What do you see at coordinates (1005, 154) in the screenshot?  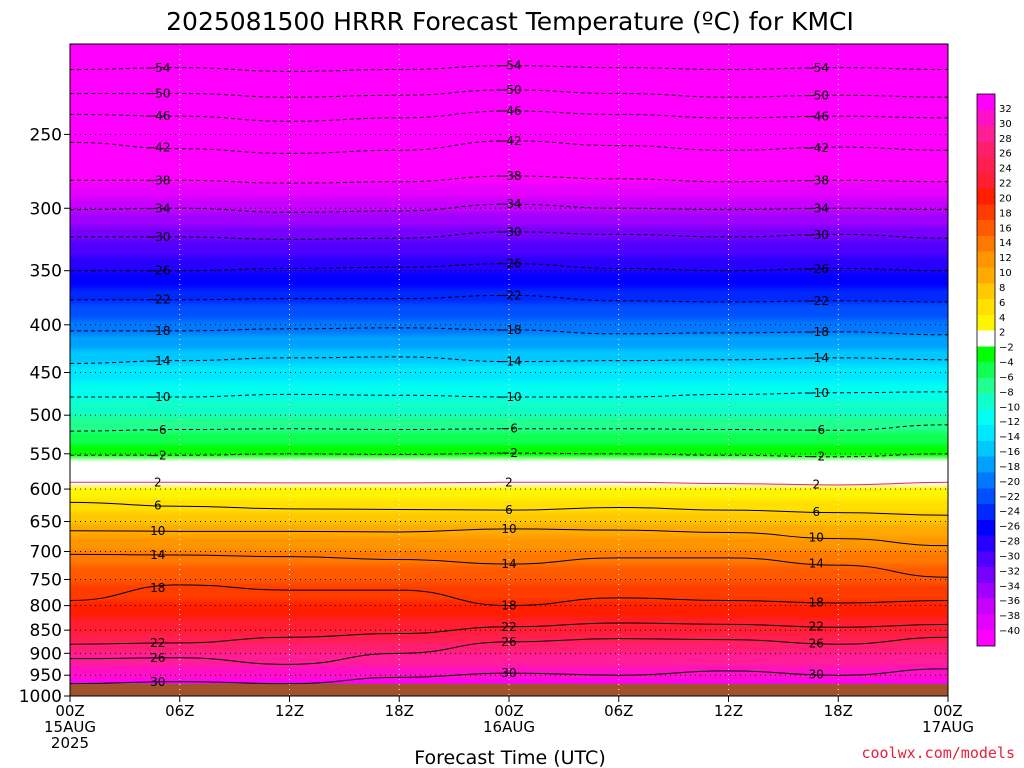 I see `colorbar-tick-label: 26` at bounding box center [1005, 154].